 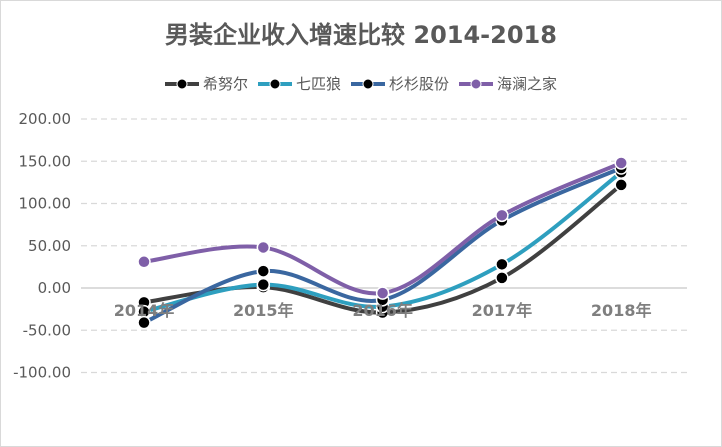 What do you see at coordinates (621, 310) in the screenshot?
I see `x-tick-label: 2018年` at bounding box center [621, 310].